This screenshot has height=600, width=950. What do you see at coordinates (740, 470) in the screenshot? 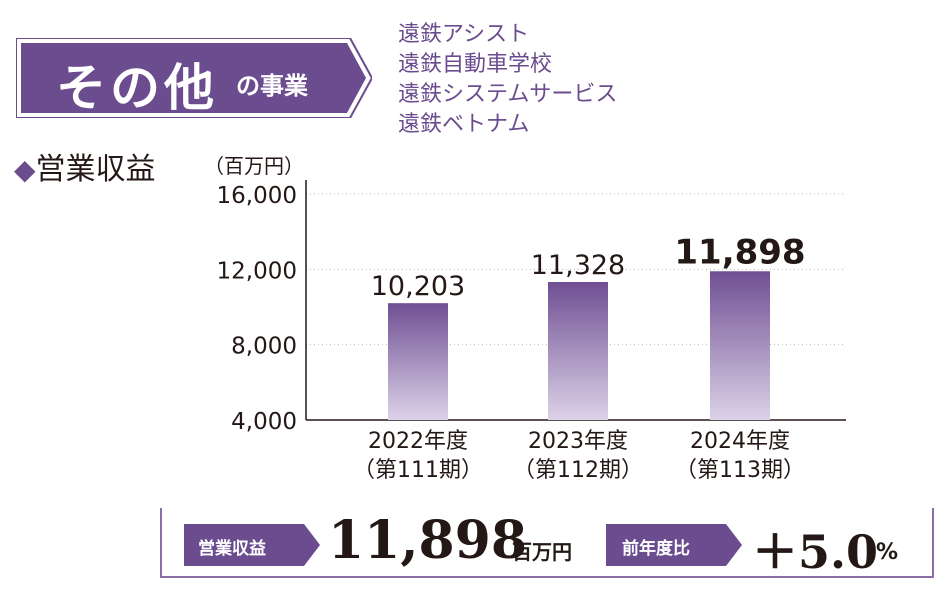
I see `x-category-period-label: （第113期）` at bounding box center [740, 470].